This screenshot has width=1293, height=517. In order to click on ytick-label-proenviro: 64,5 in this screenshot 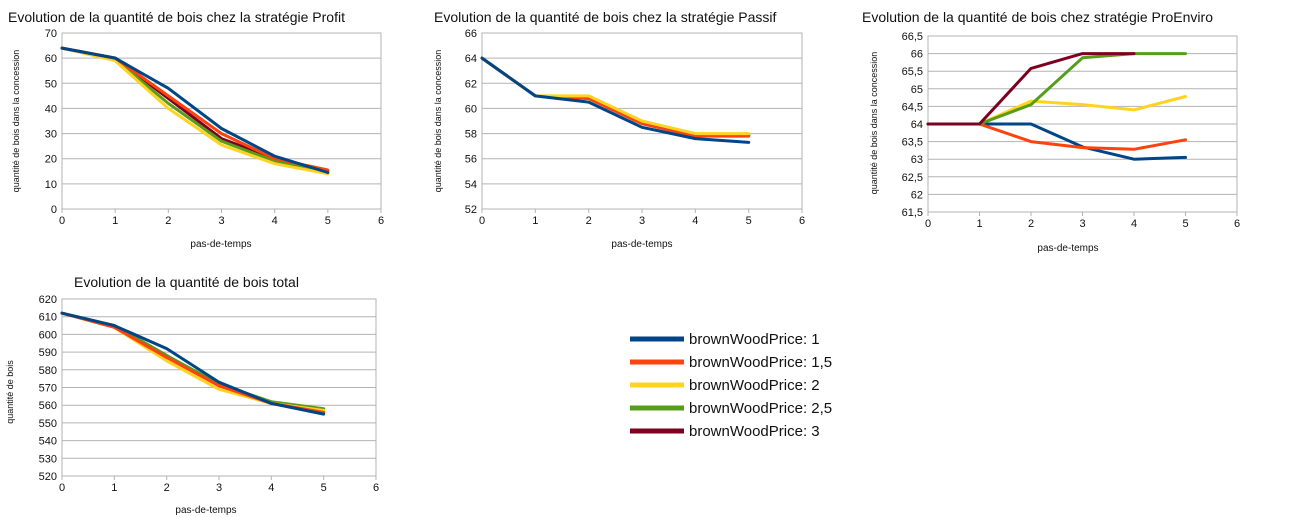, I will do `click(912, 107)`.